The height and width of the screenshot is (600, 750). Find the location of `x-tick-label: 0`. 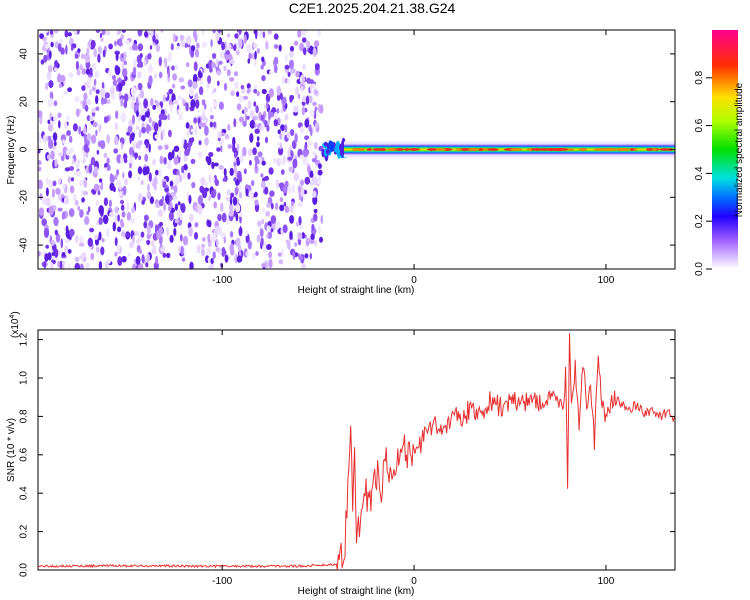

x-tick-label: 0 is located at coordinates (414, 280).